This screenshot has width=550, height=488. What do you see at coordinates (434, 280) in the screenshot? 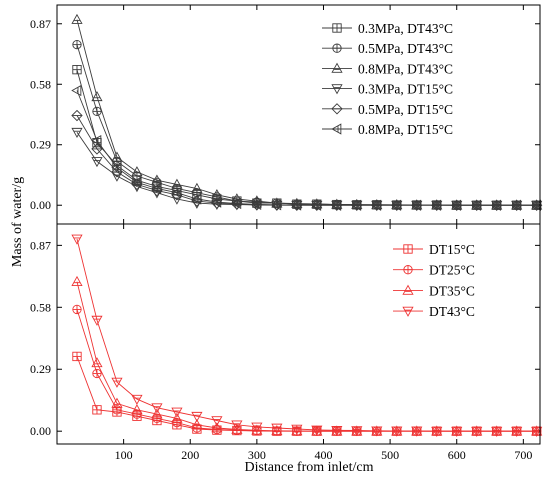
I see `legend: DT15°C DT25°C DT35°C DT43°C` at bounding box center [434, 280].